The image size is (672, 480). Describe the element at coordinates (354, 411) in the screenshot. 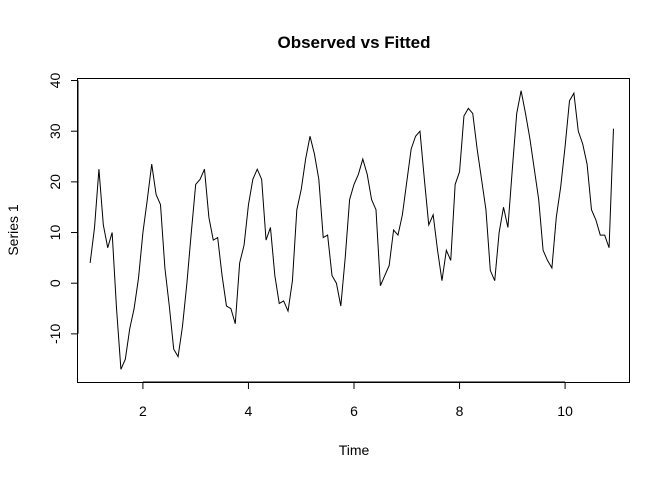

I see `x-tick-label: 6` at that location.